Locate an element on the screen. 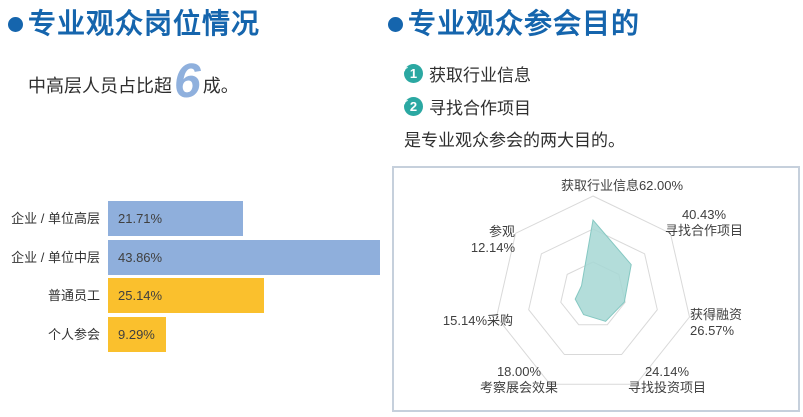  left-section-title: 专业观众岗位情况 is located at coordinates (134, 24).